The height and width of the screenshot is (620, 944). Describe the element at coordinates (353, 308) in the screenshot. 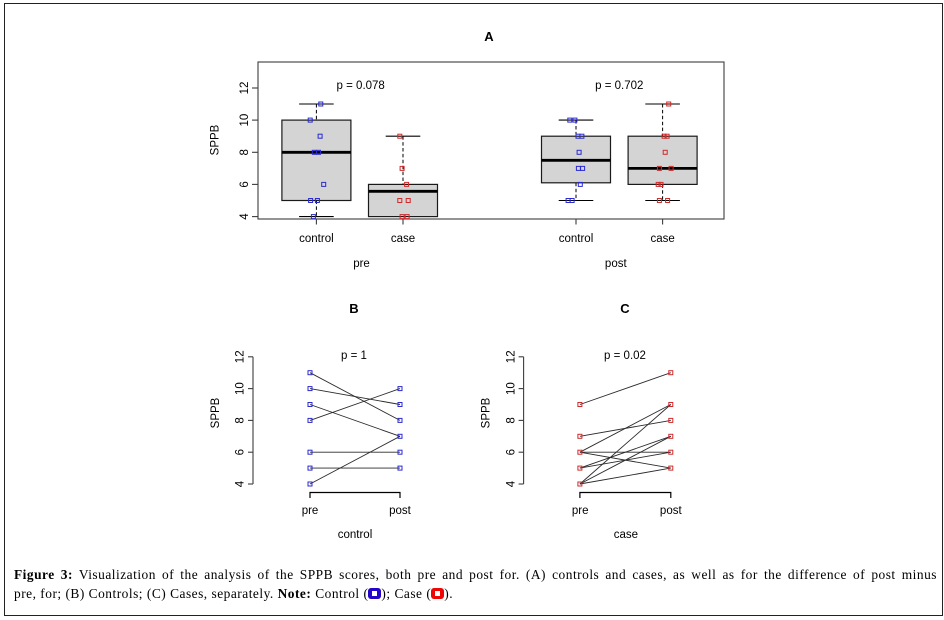

I see `svg-text: B` at that location.